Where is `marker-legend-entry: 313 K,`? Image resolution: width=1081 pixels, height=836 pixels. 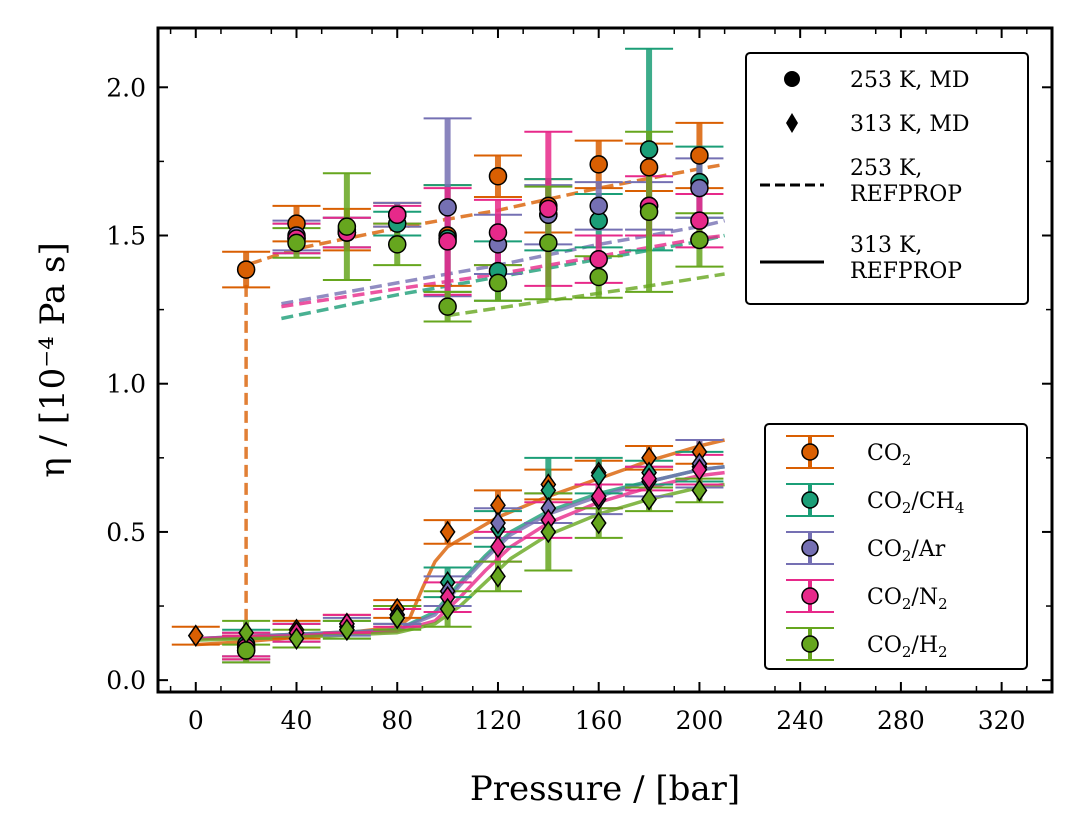
marker-legend-entry: 313 K, is located at coordinates (886, 245).